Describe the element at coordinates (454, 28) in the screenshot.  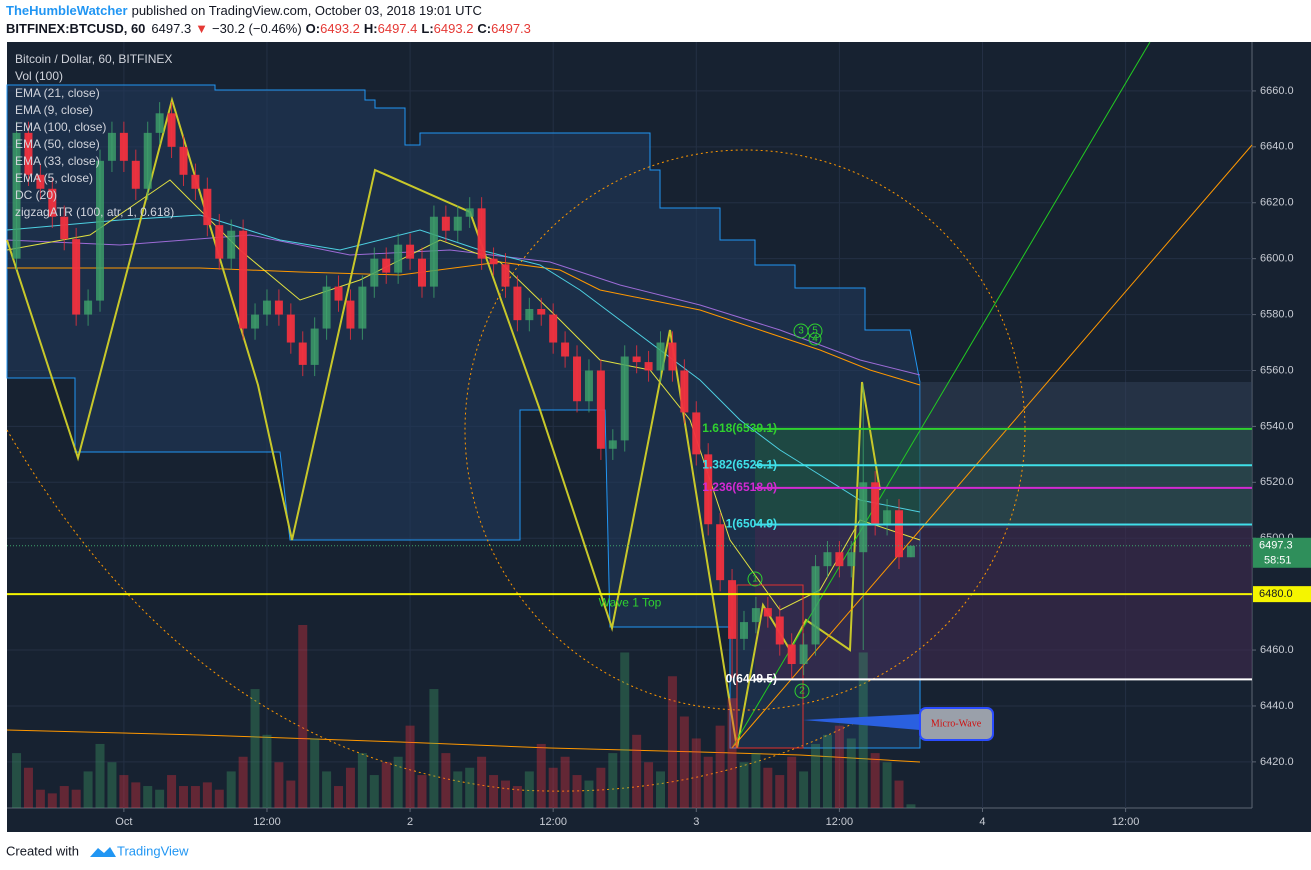
I see `quote-value: 6493.2` at that location.